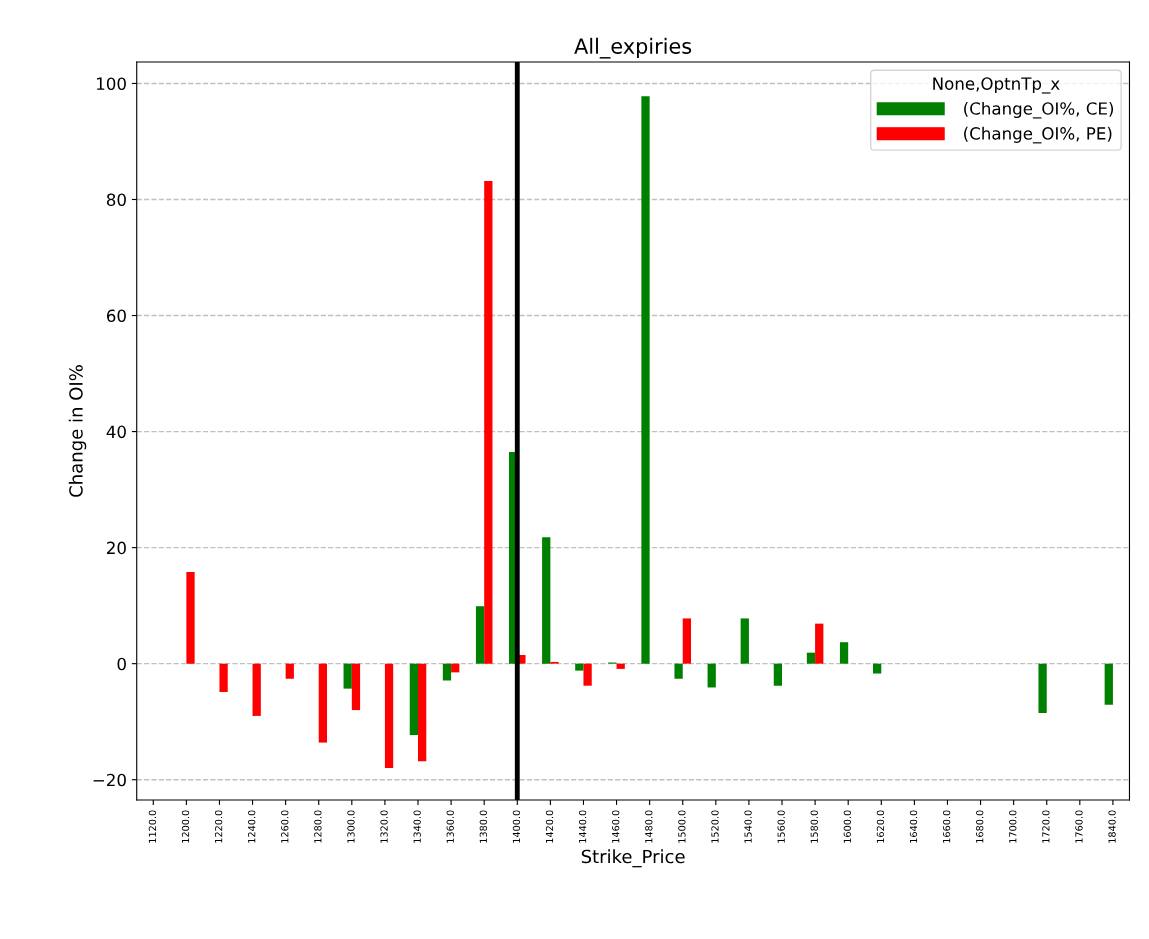 The image size is (1149, 939). I want to click on x-tick-label: 1760.0, so click(1079, 826).